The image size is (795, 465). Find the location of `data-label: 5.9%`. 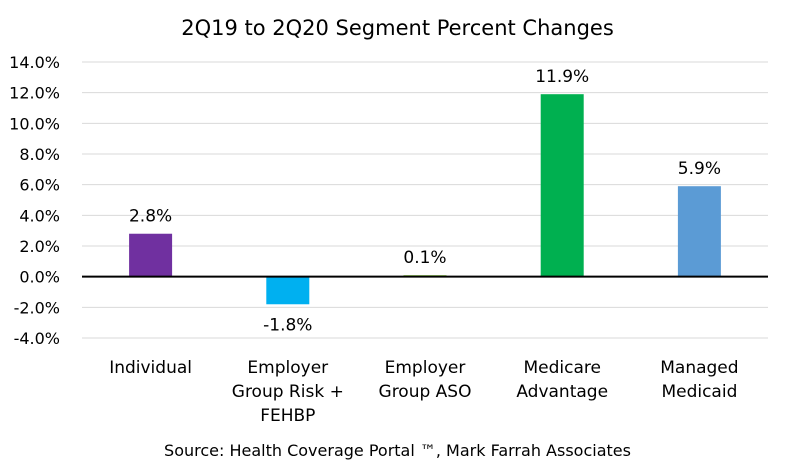

data-label: 5.9% is located at coordinates (699, 169).